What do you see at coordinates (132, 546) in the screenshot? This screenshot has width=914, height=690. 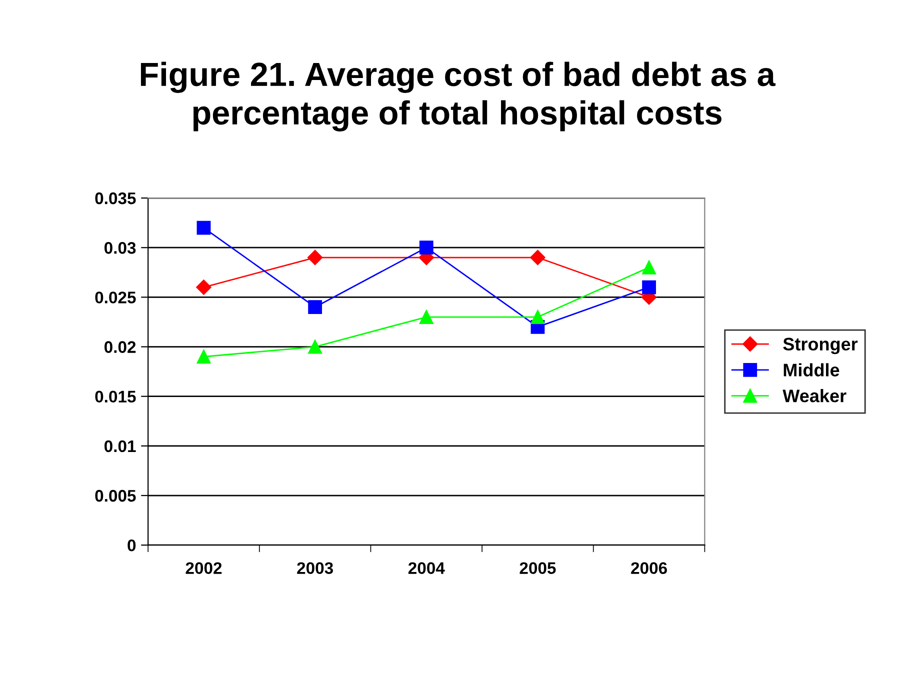 I see `y-tick-label: 0` at bounding box center [132, 546].